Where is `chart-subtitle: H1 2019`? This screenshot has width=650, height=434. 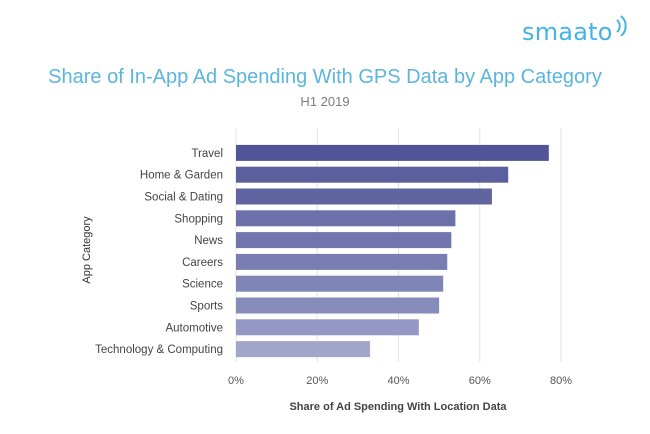
chart-subtitle: H1 2019 is located at coordinates (325, 101).